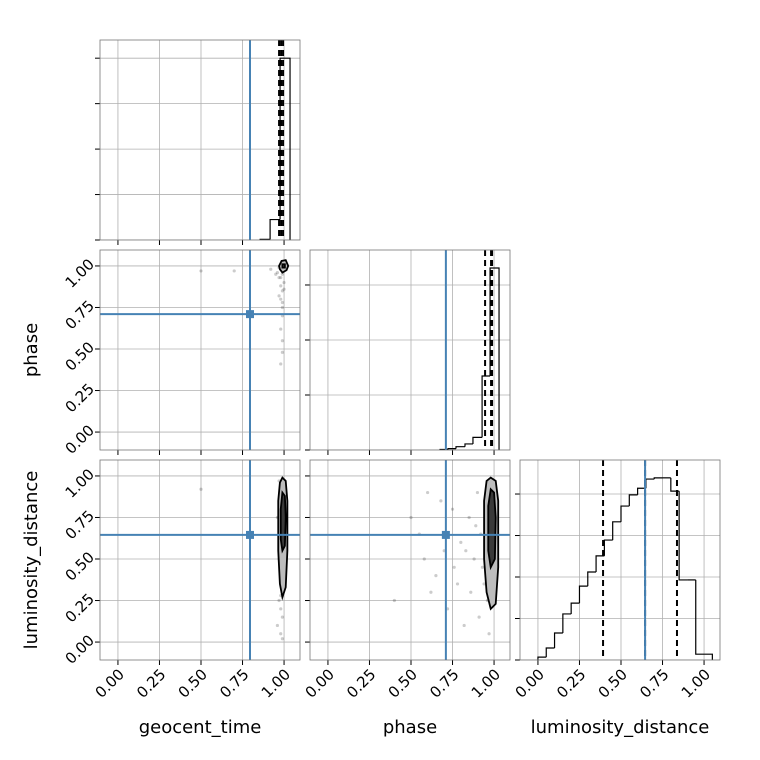  Describe the element at coordinates (620, 727) in the screenshot. I see `x-axis-label: luminosity_distance` at that location.